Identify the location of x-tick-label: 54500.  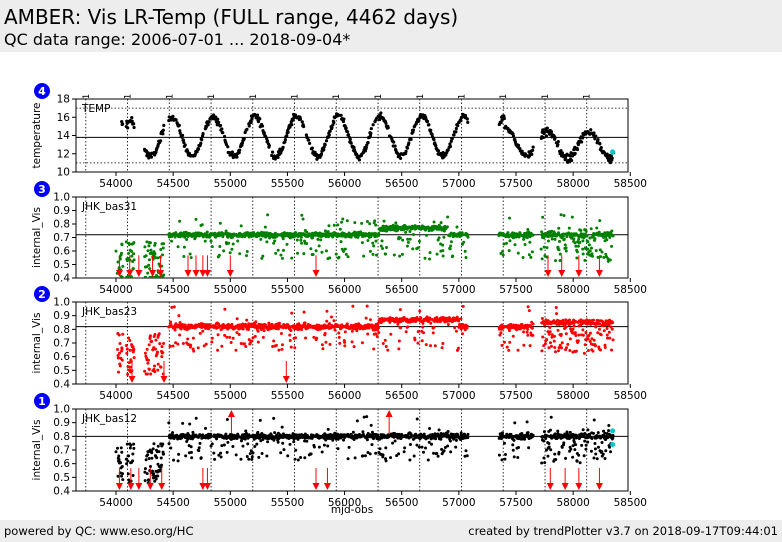
(172, 396).